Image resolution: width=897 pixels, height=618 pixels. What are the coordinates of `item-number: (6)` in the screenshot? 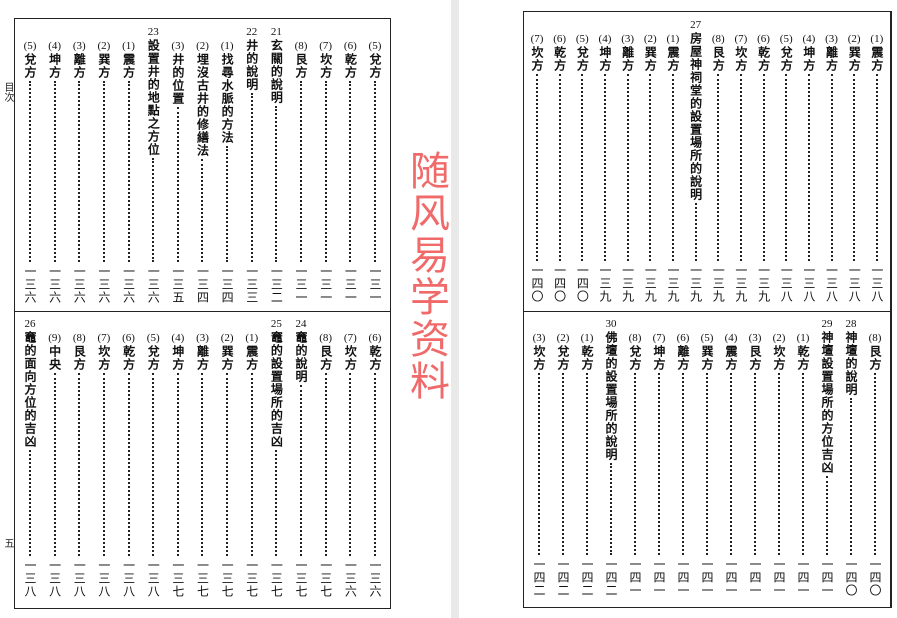 It's located at (375, 338).